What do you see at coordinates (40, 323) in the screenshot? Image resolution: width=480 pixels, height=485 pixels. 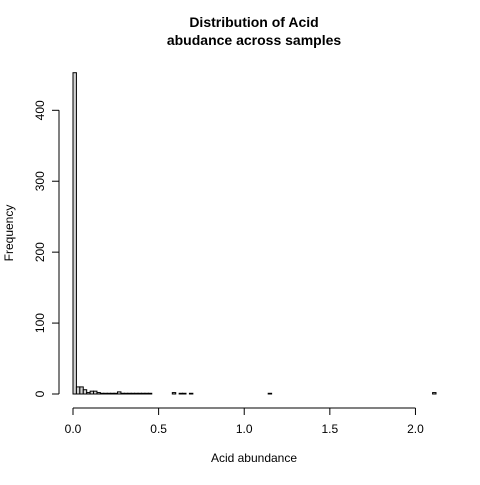 I see `y-tick-label: 100` at bounding box center [40, 323].